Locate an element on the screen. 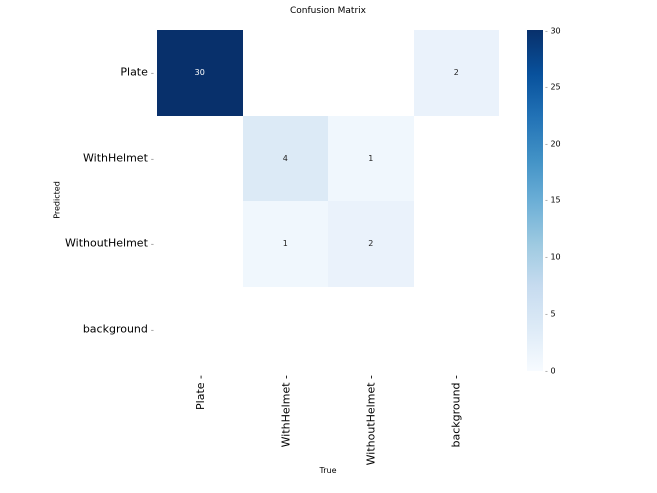 This screenshot has height=493, width=657. colorbar-tick: 5 is located at coordinates (550, 314).